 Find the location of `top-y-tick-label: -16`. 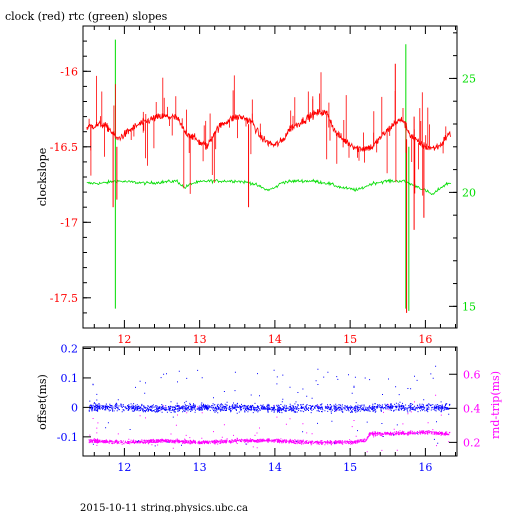

top-y-tick-label: -16 is located at coordinates (69, 71).